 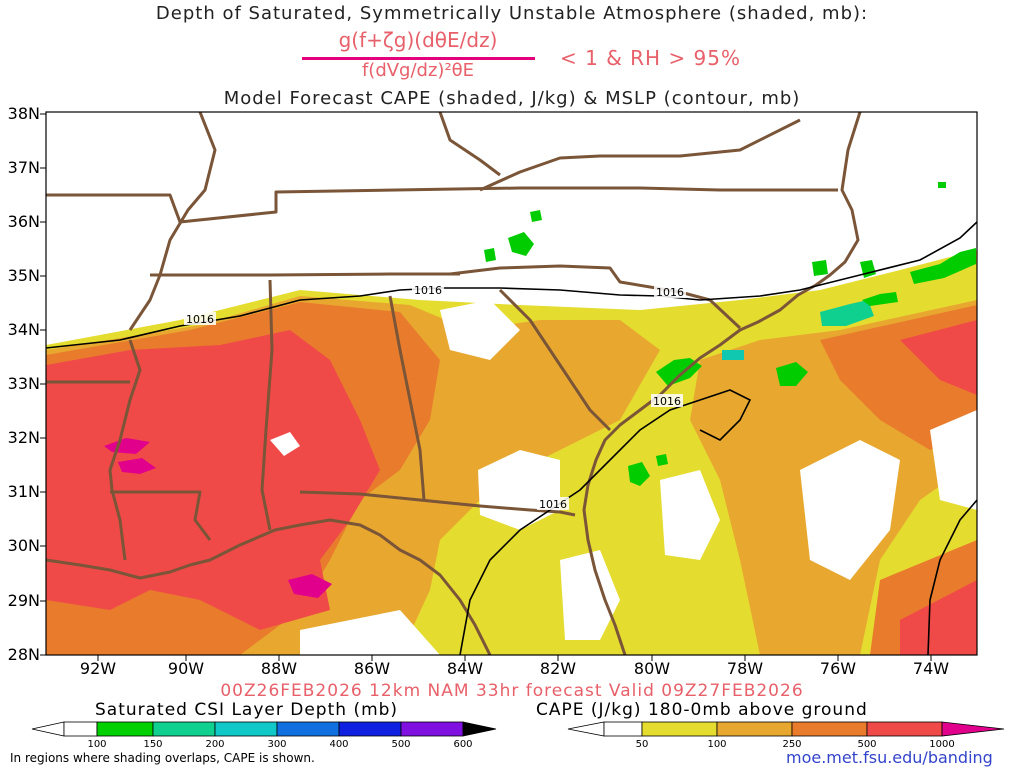 What do you see at coordinates (125, 450) in the screenshot?
I see `state-border-ms-river` at bounding box center [125, 450].